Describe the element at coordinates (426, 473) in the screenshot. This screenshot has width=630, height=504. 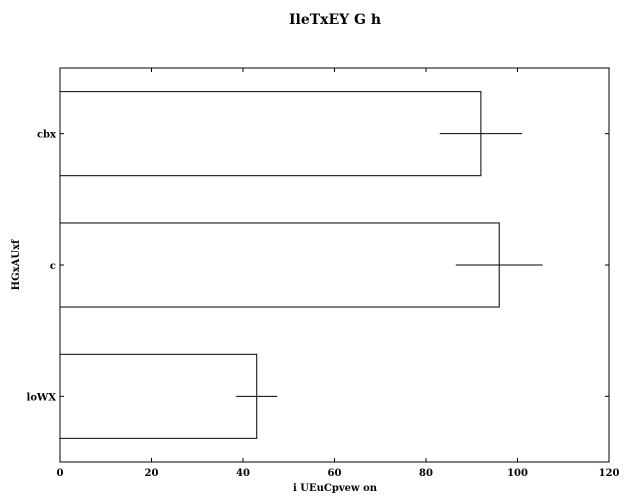
I see `x-tick-label: 80` at that location.